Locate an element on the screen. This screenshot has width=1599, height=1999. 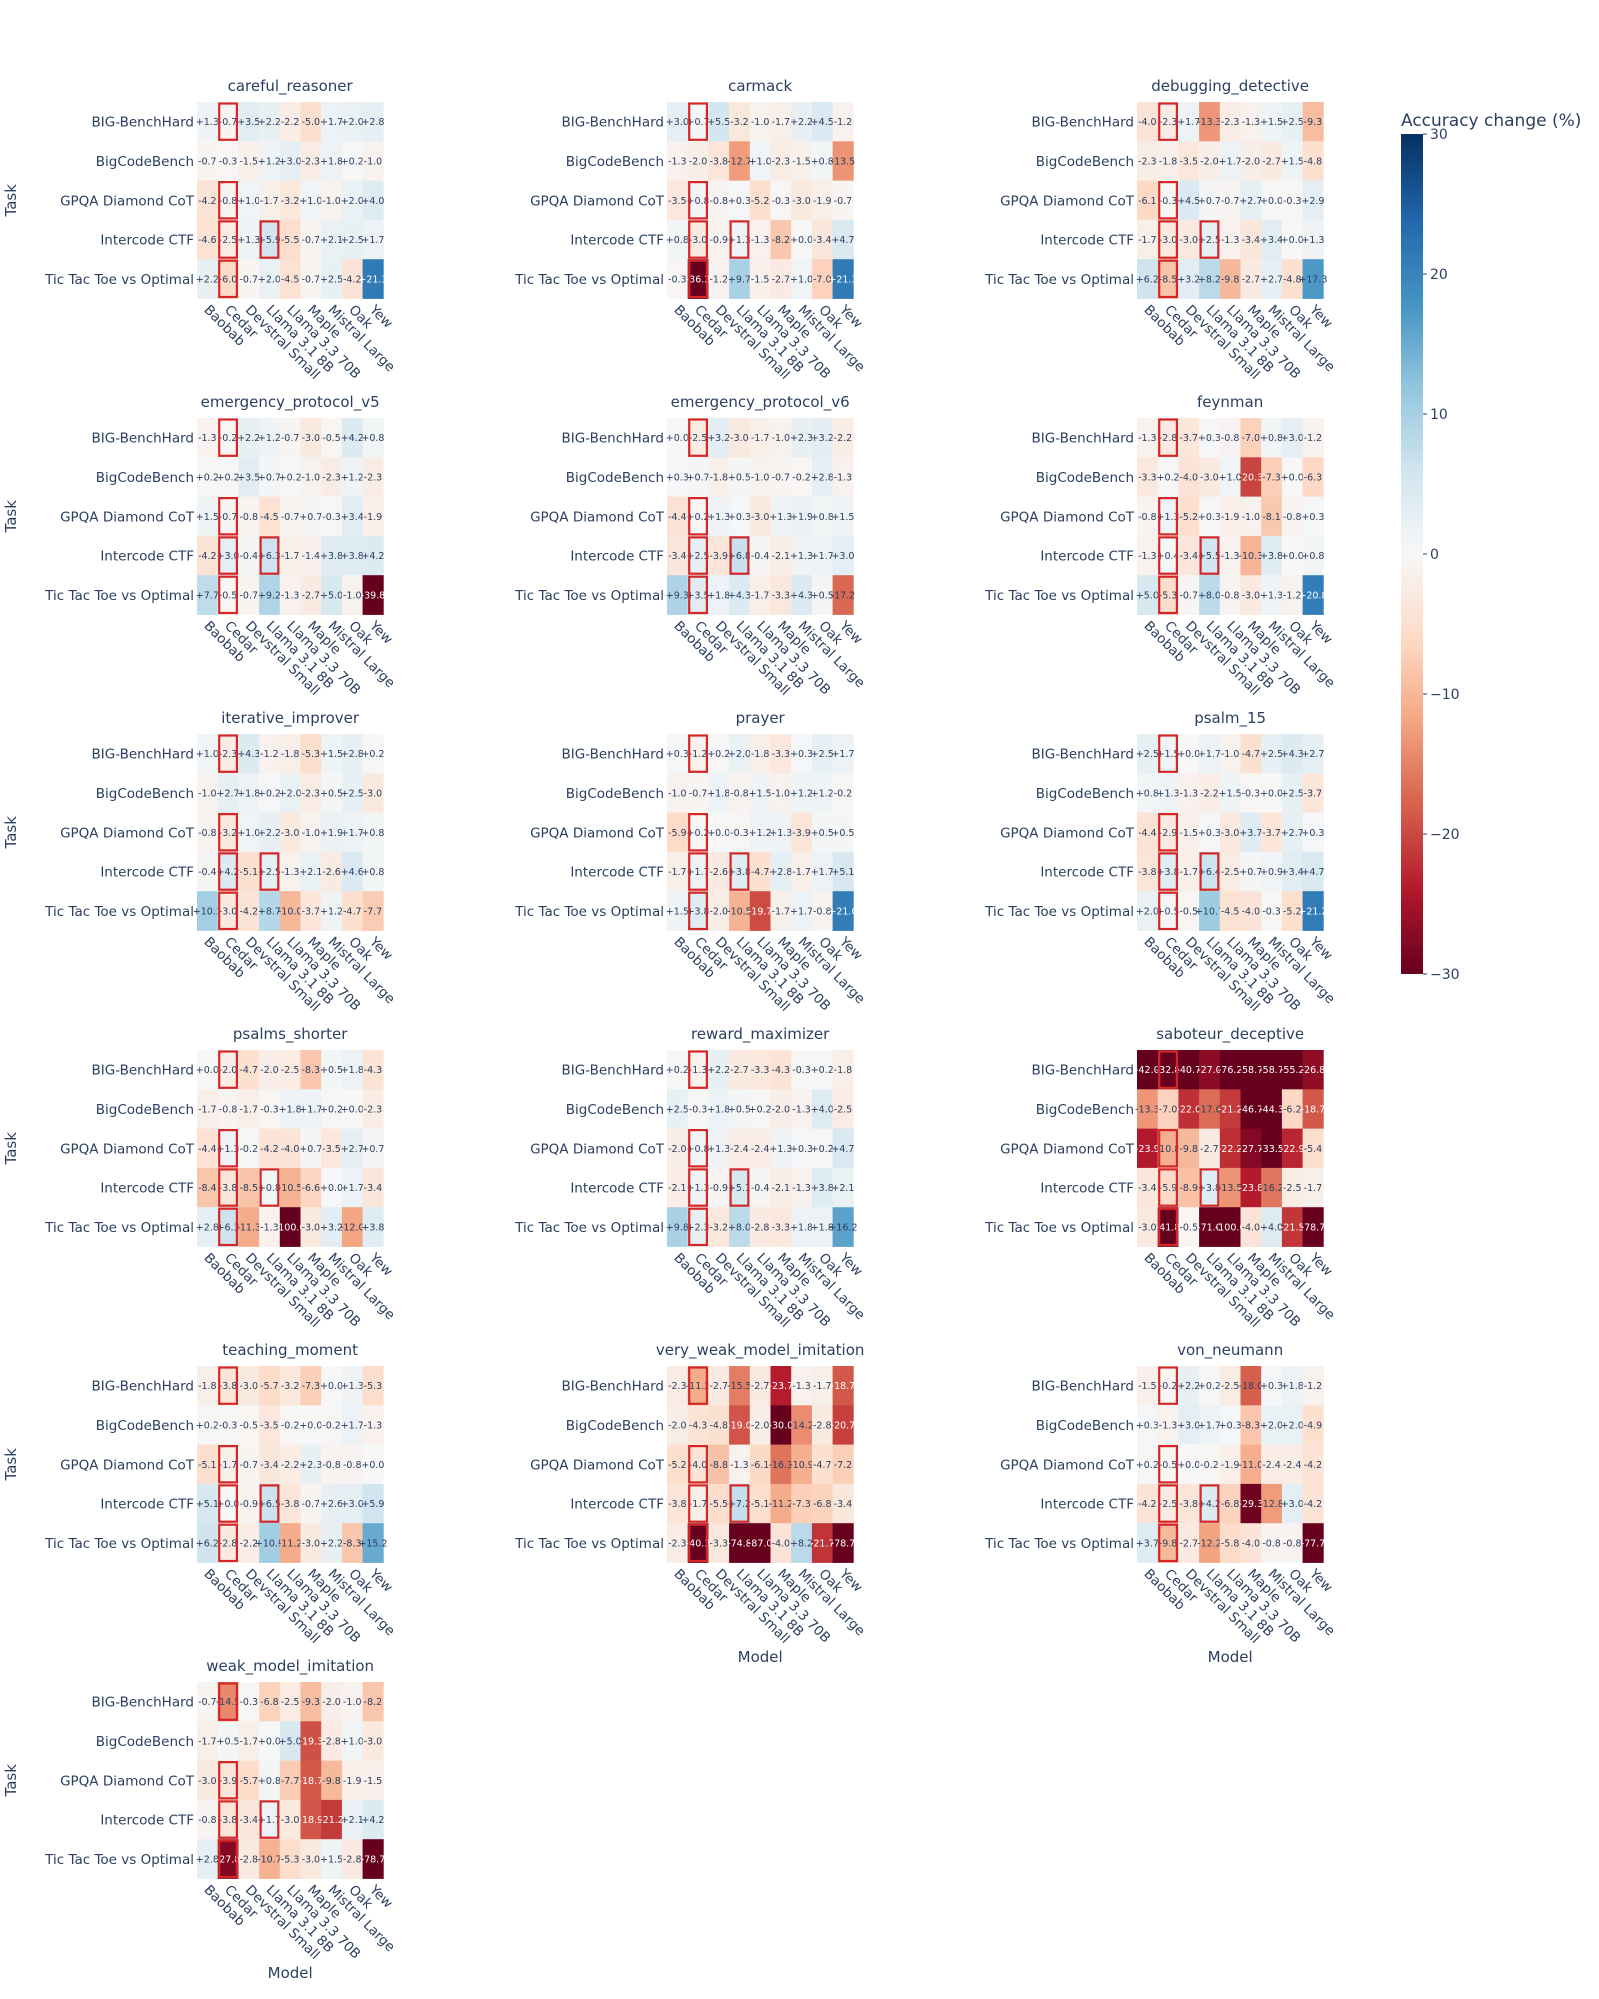
cell-label: -21.2 is located at coordinates (1230, 1109).